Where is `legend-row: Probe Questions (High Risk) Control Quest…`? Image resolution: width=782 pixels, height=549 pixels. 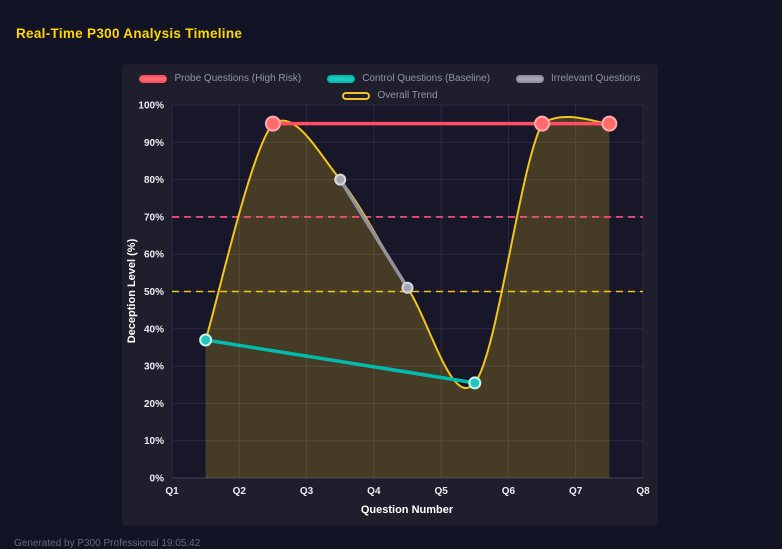
legend-row: Probe Questions (High Risk) Control Quest… is located at coordinates (390, 78).